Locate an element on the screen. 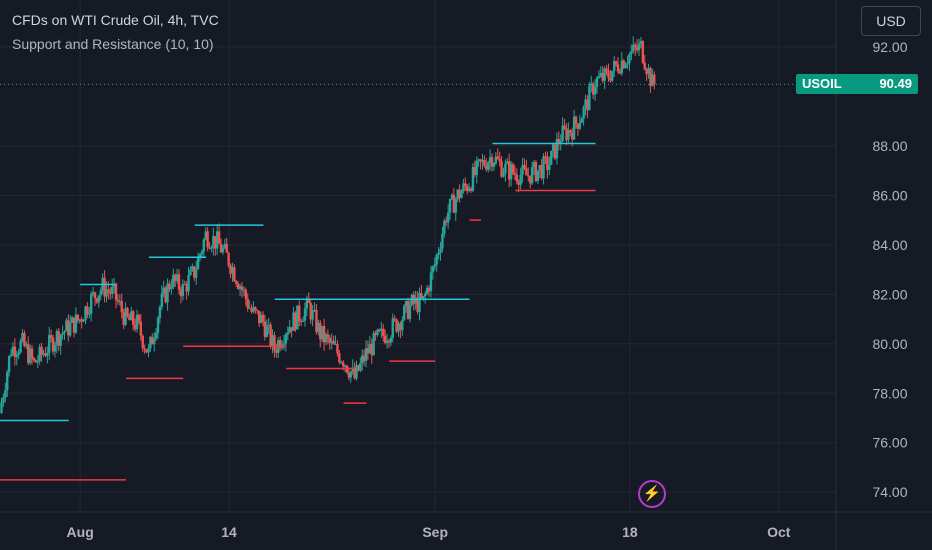  indicator-label: Support and Resistance (10, 10) is located at coordinates (113, 44).